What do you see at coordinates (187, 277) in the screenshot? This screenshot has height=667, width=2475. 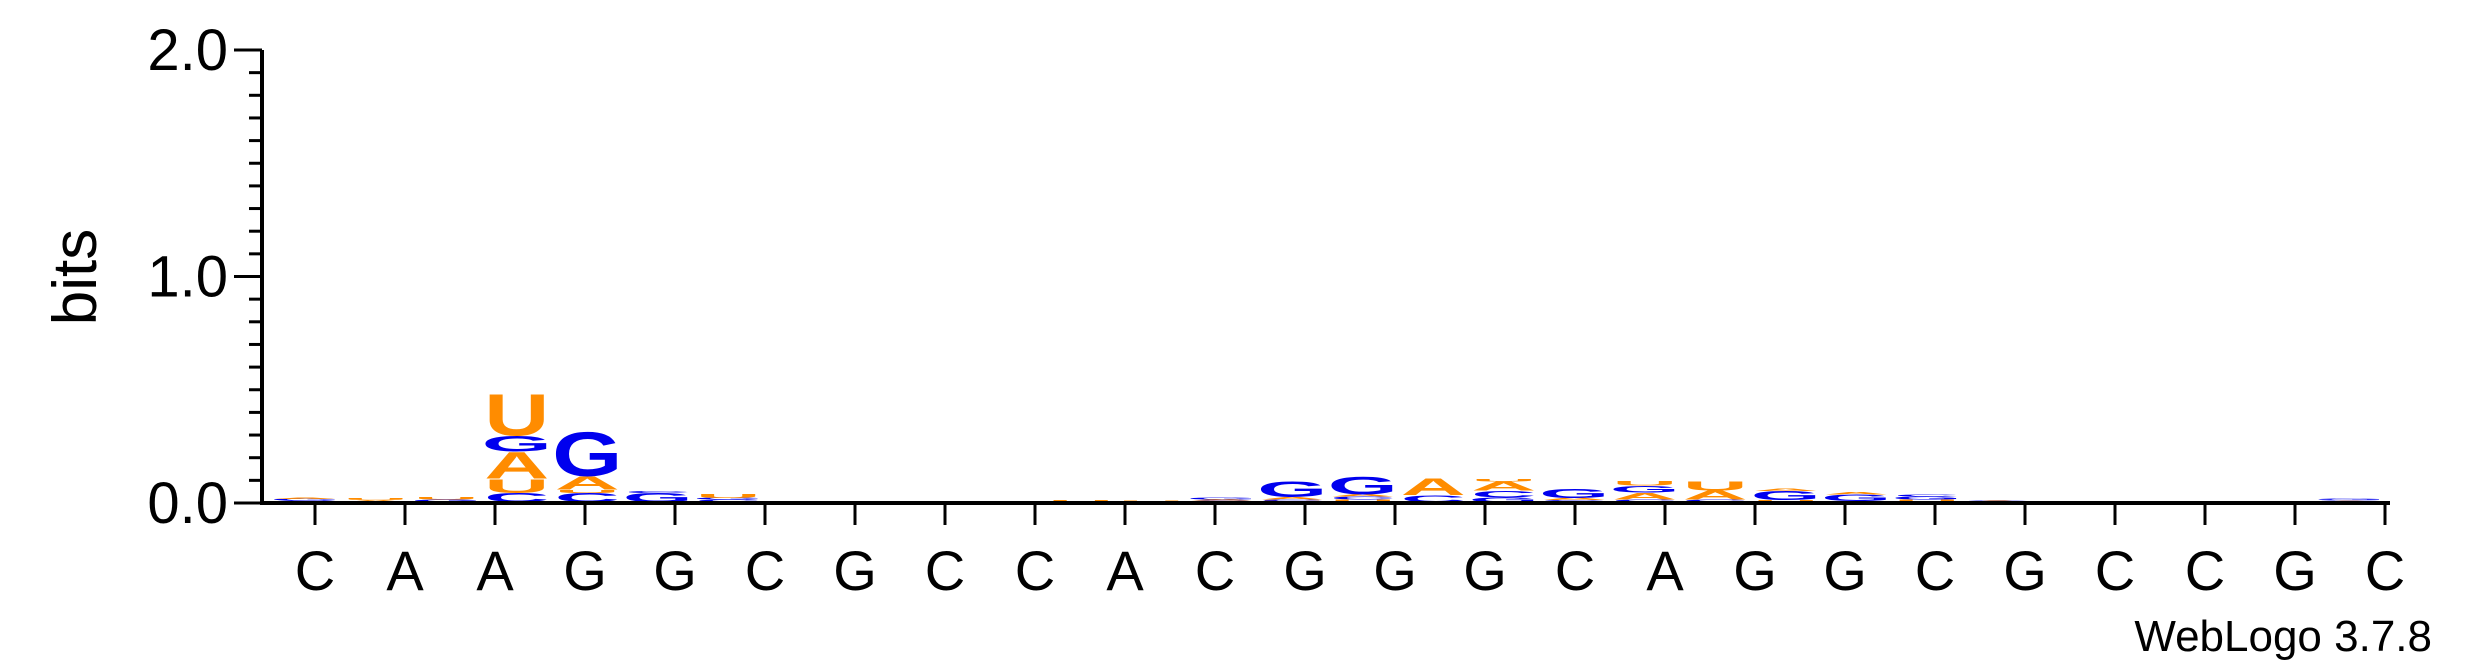 I see `y-tick-label: 1.0` at bounding box center [187, 277].